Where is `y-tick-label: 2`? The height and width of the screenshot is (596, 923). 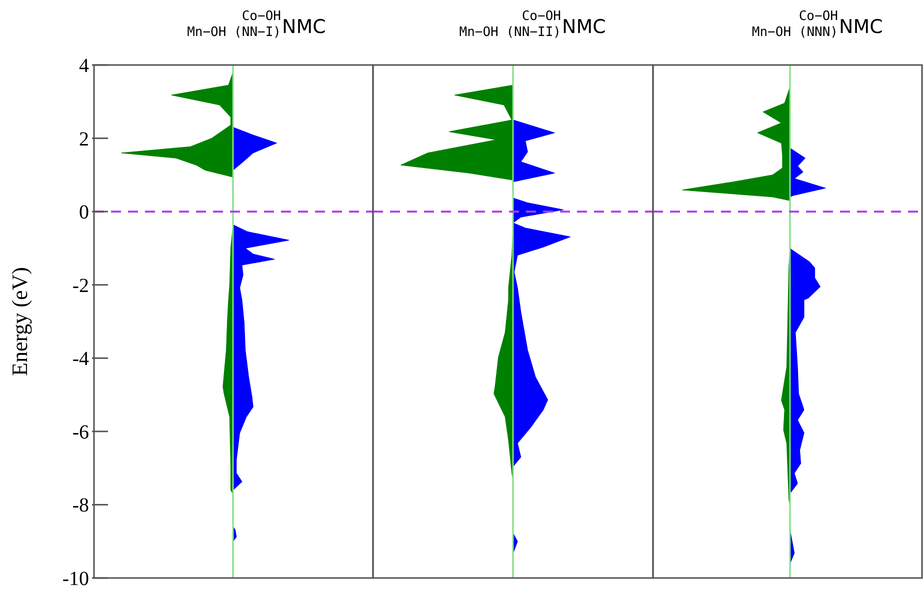
y-tick-label: 2 is located at coordinates (84, 139).